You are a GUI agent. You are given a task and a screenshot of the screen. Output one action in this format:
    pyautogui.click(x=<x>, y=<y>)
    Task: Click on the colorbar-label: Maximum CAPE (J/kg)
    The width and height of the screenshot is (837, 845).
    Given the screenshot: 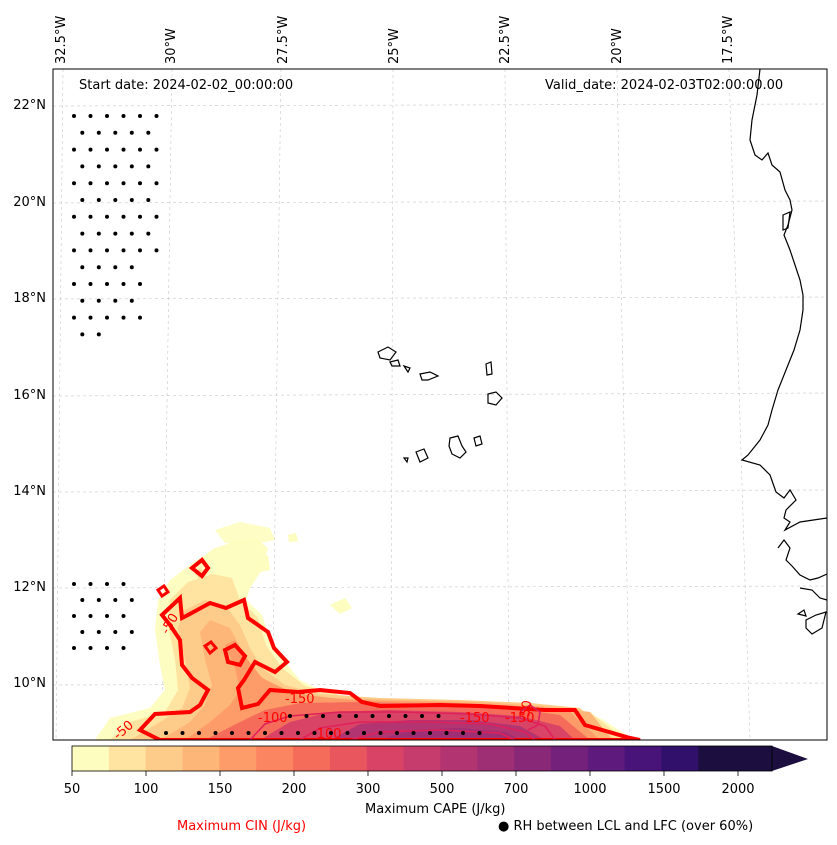 What is the action you would take?
    pyautogui.click(x=435, y=809)
    